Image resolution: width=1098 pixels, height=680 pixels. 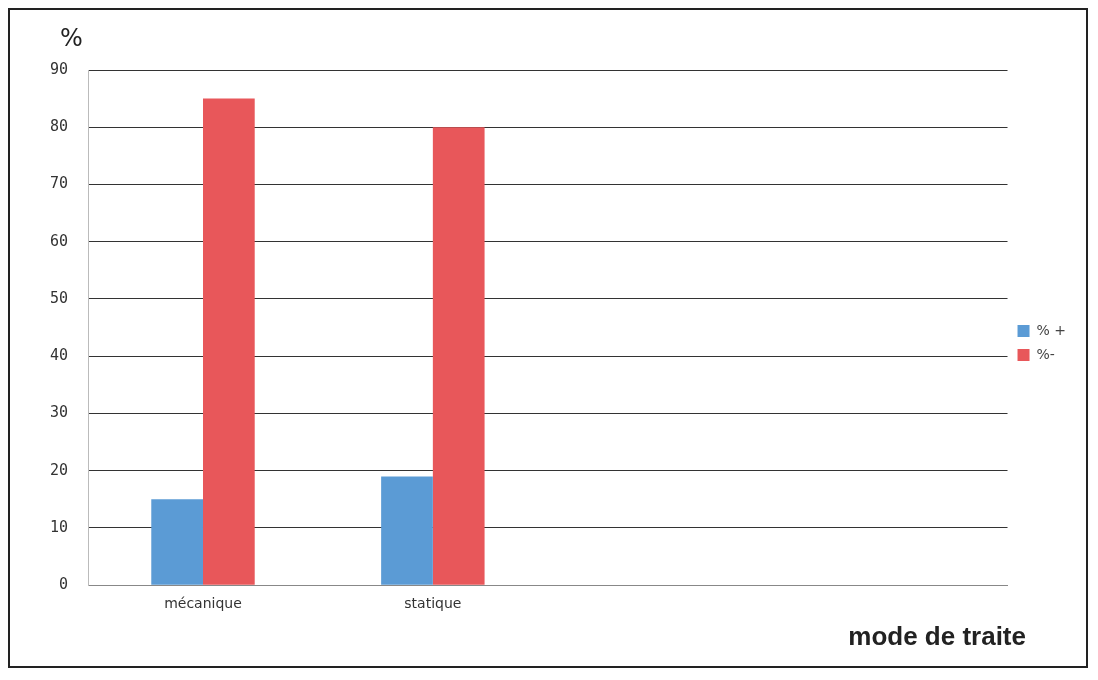 I want to click on x-tick-label: mécanique, so click(x=203, y=603).